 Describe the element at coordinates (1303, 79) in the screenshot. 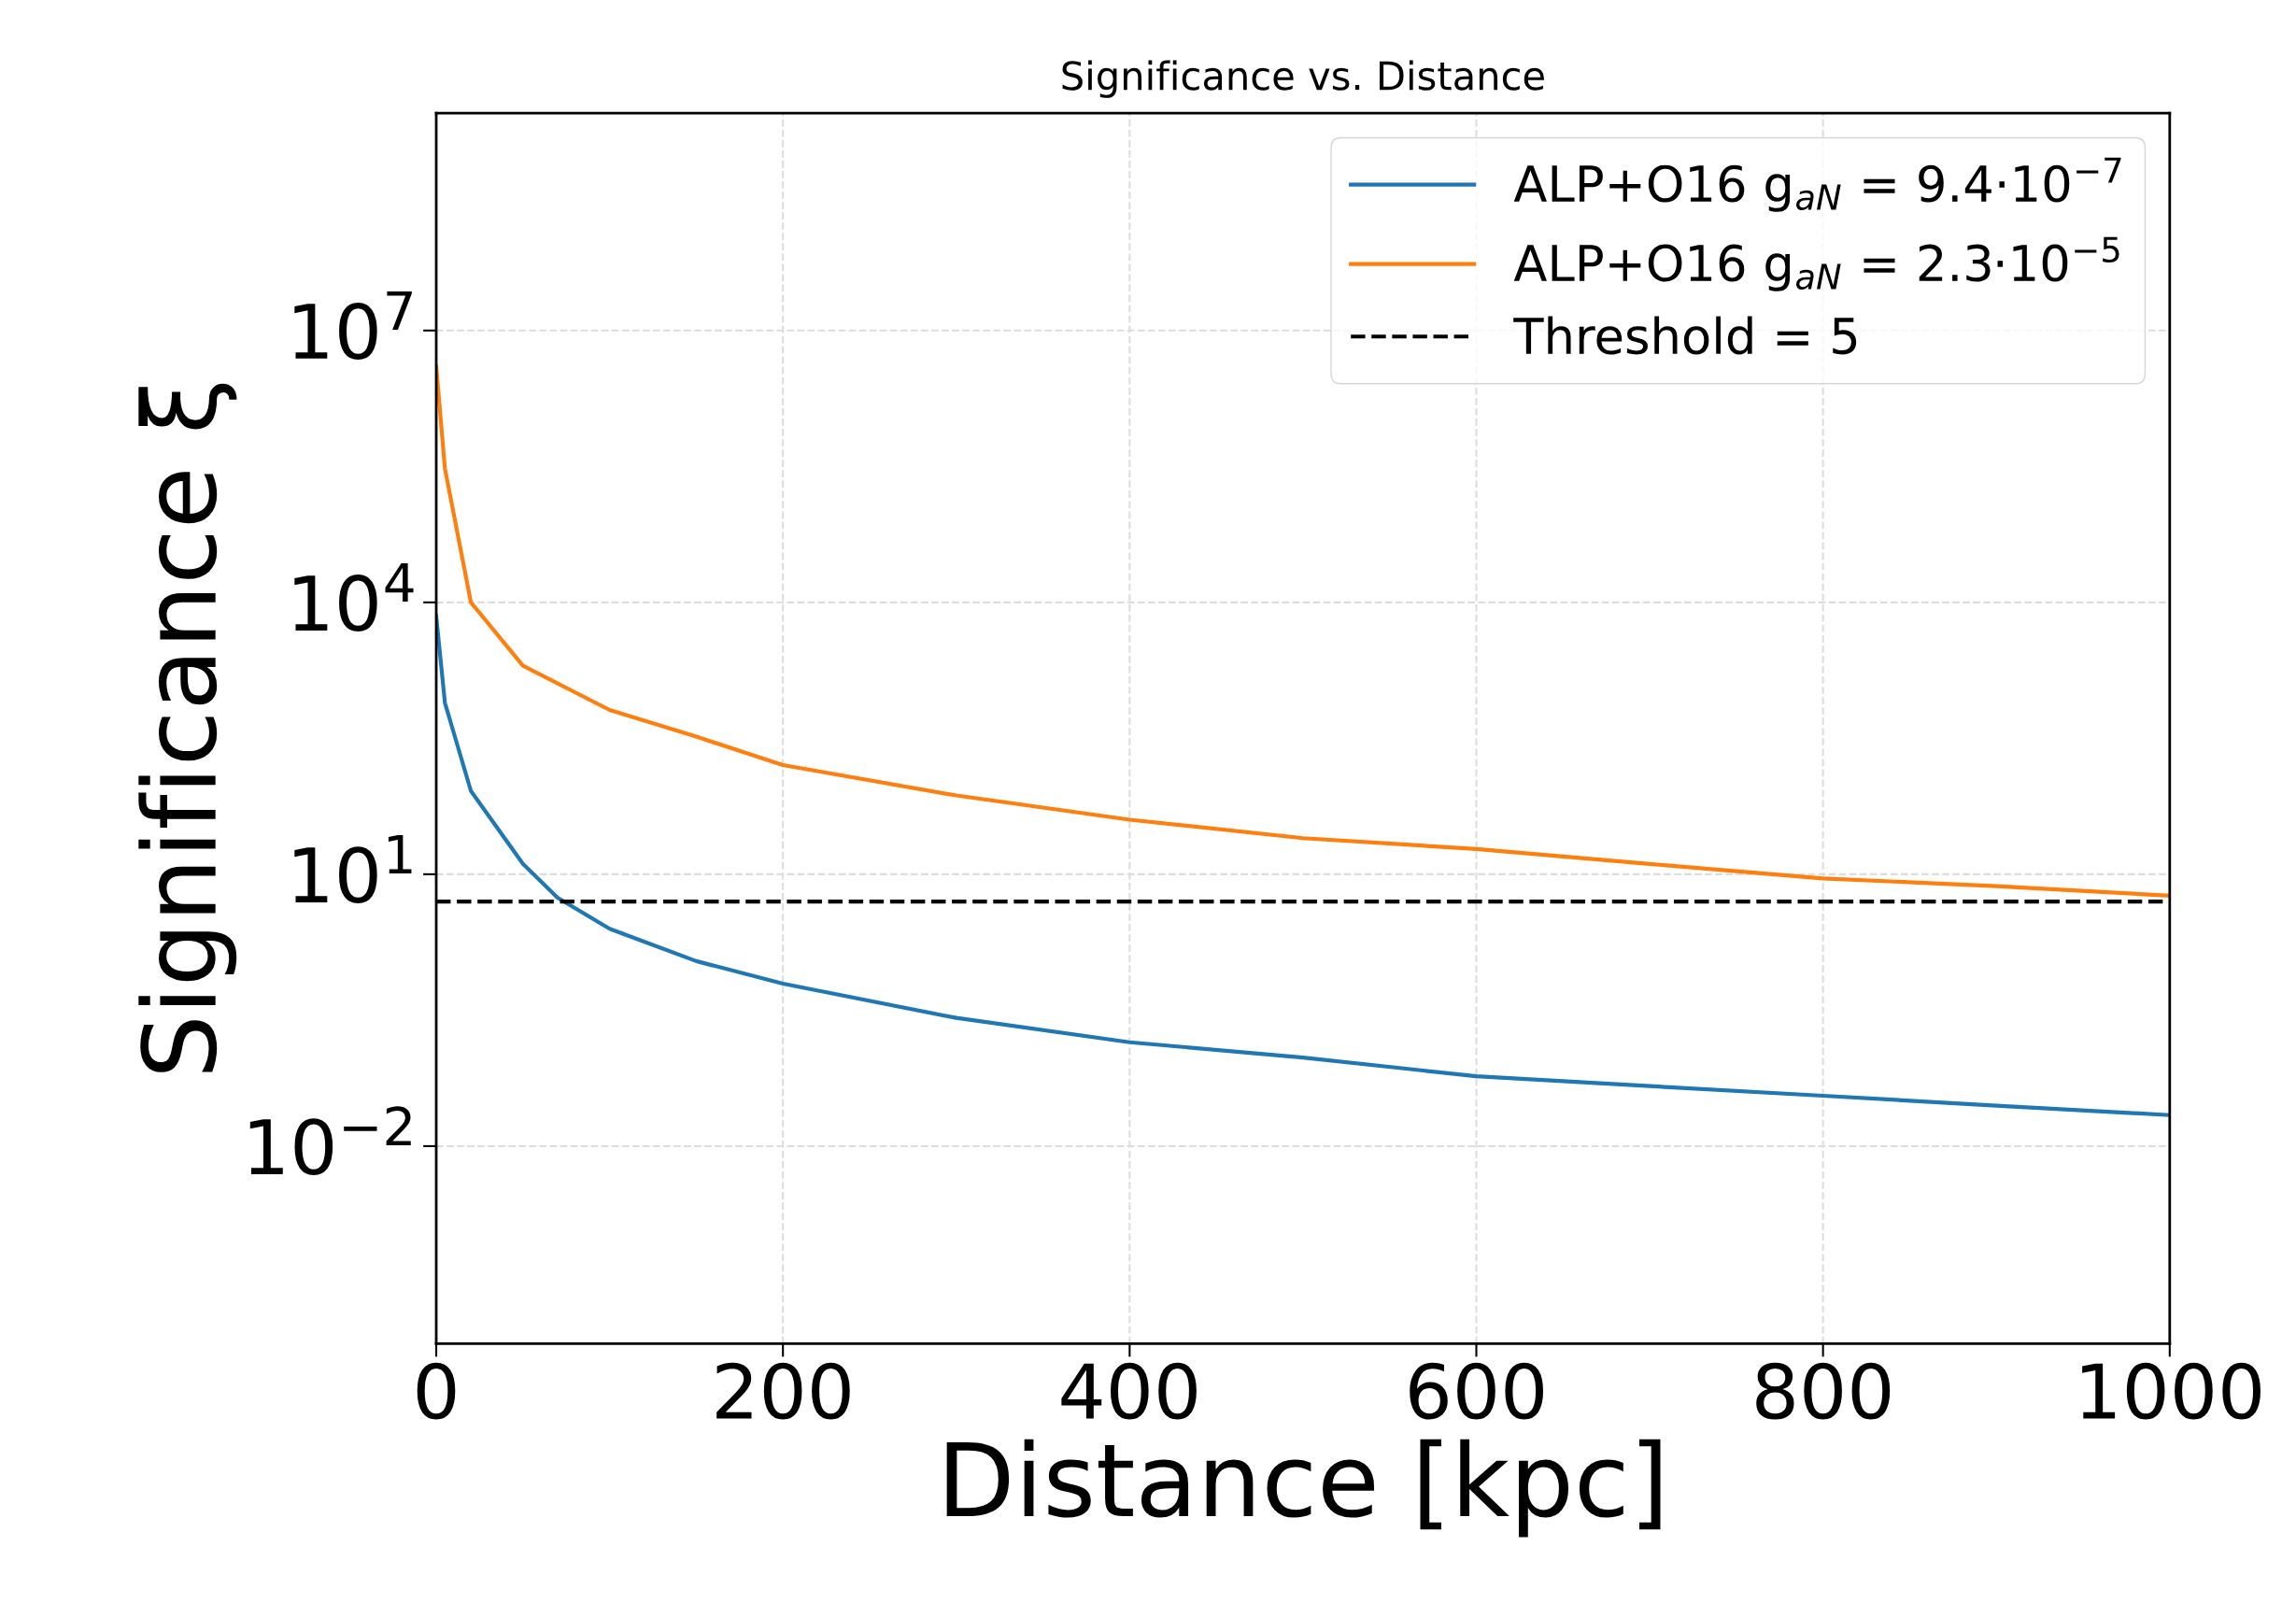

I see `chart-title: Significance vs. Distance` at that location.